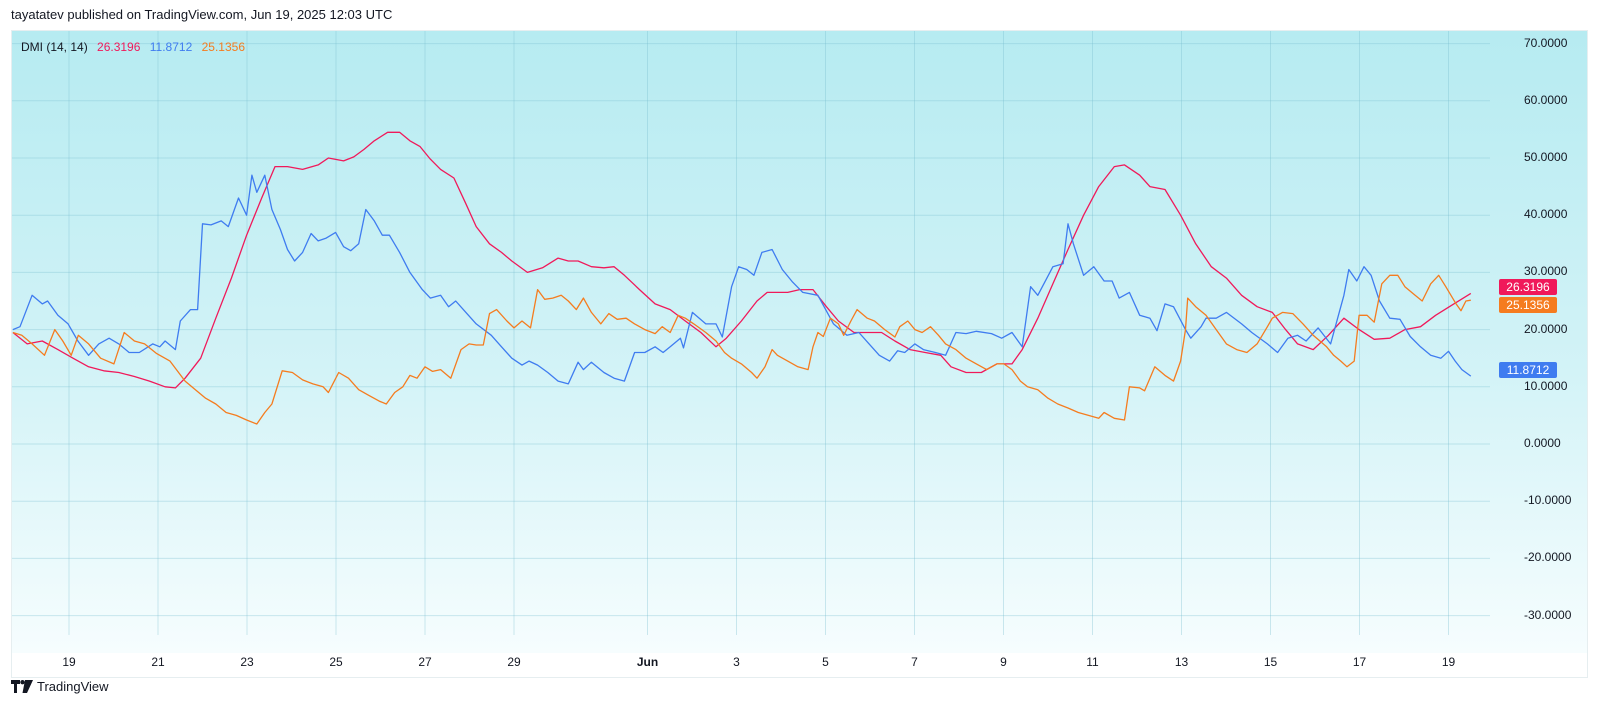 Image resolution: width=1600 pixels, height=718 pixels. What do you see at coordinates (1546, 385) in the screenshot?
I see `y-tick-label: 10.0000` at bounding box center [1546, 385].